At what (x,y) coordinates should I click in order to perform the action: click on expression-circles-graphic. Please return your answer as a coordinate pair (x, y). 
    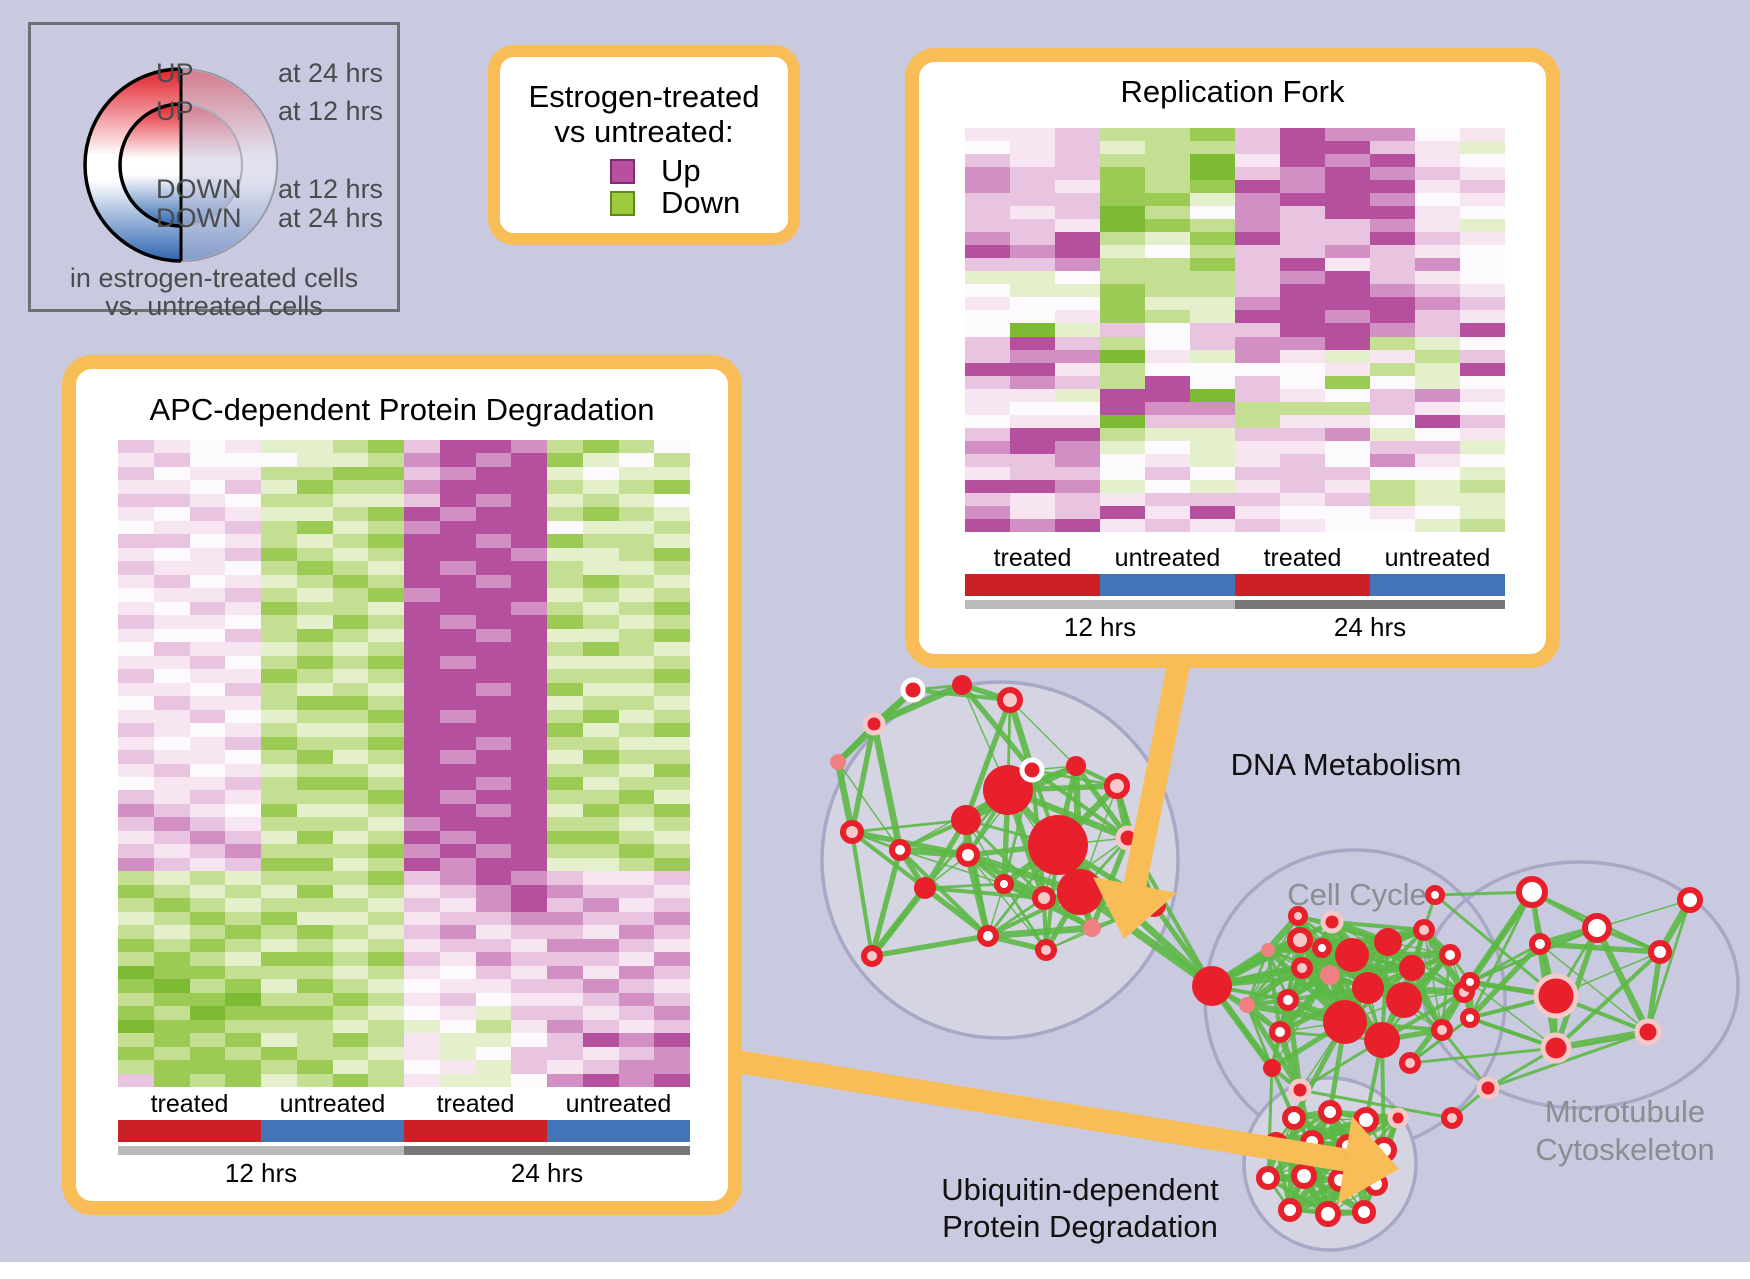
    Looking at the image, I should click on (180, 165).